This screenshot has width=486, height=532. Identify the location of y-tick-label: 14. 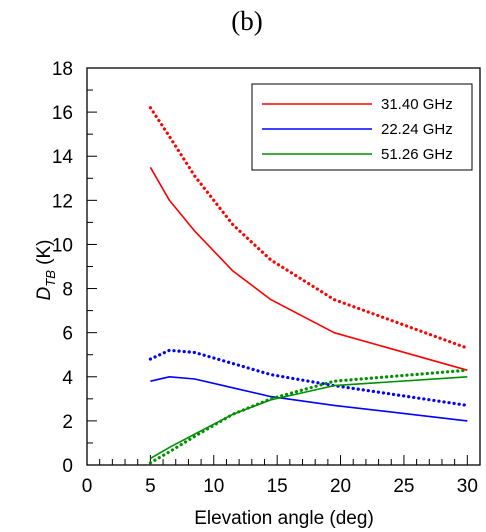
(63, 157).